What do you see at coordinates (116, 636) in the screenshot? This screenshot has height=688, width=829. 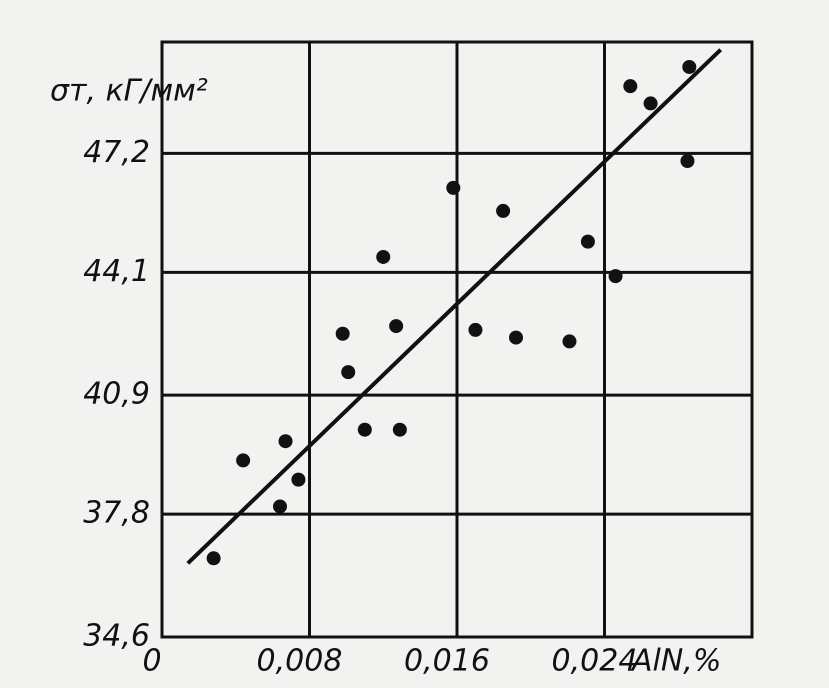 I see `y-tick-label: 34,6` at bounding box center [116, 636].